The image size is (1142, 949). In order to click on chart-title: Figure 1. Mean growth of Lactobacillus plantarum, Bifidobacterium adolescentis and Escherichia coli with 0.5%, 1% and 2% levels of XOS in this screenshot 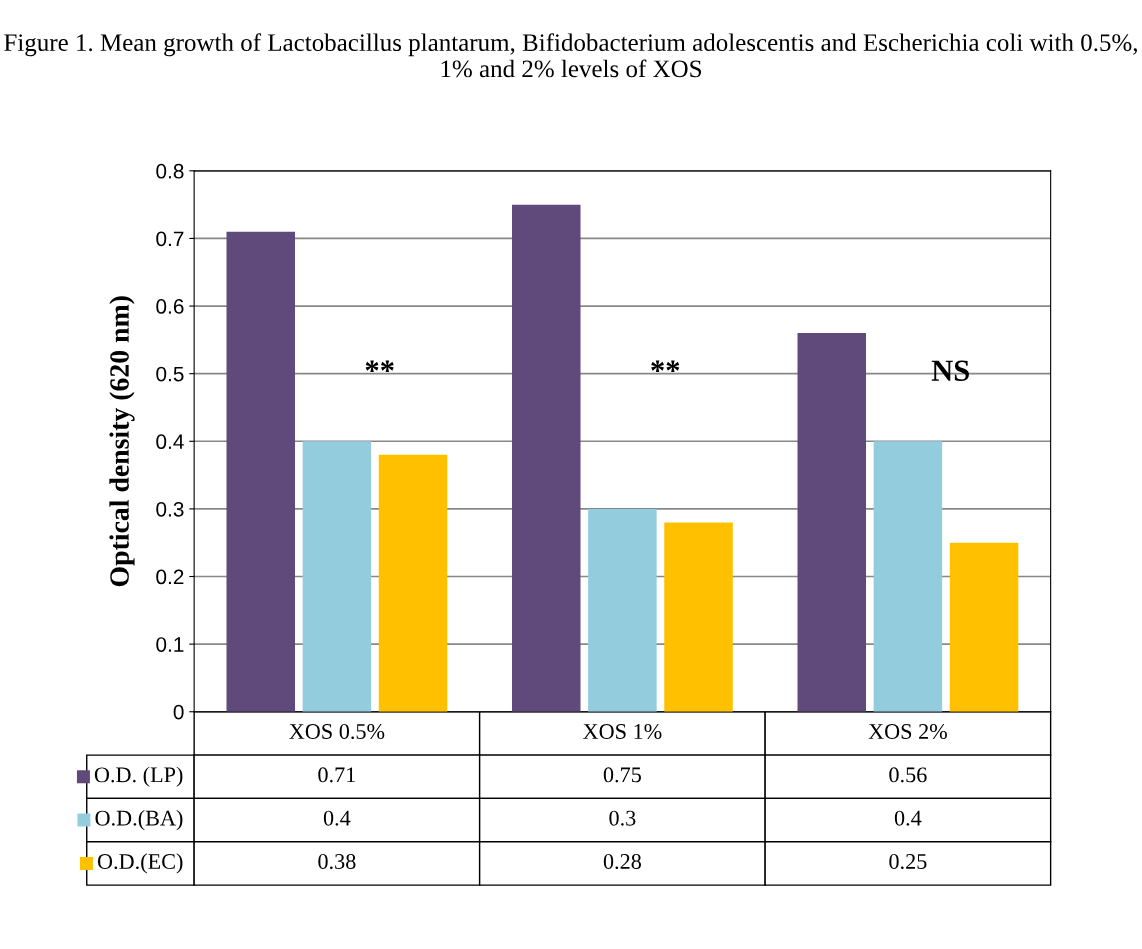, I will do `click(570, 55)`.